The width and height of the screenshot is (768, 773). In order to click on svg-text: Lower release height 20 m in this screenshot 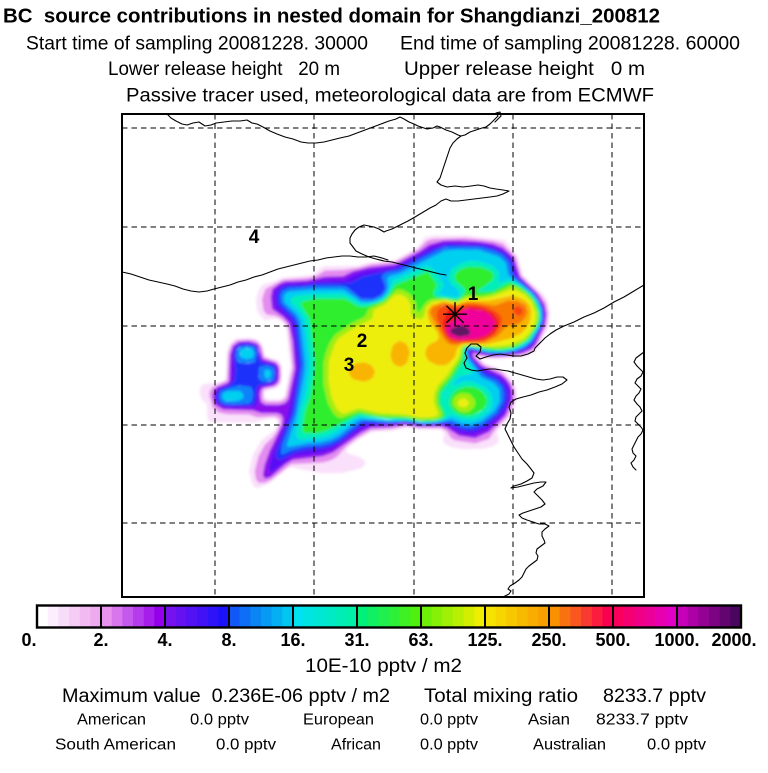, I will do `click(224, 69)`.